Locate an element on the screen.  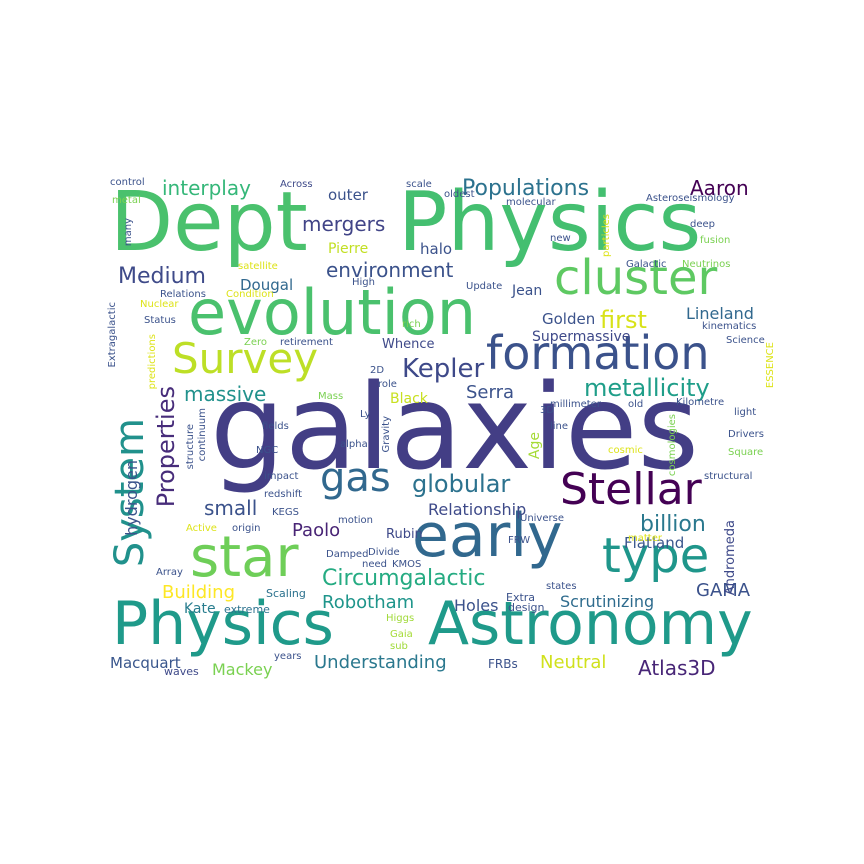
word: billion is located at coordinates (673, 524).